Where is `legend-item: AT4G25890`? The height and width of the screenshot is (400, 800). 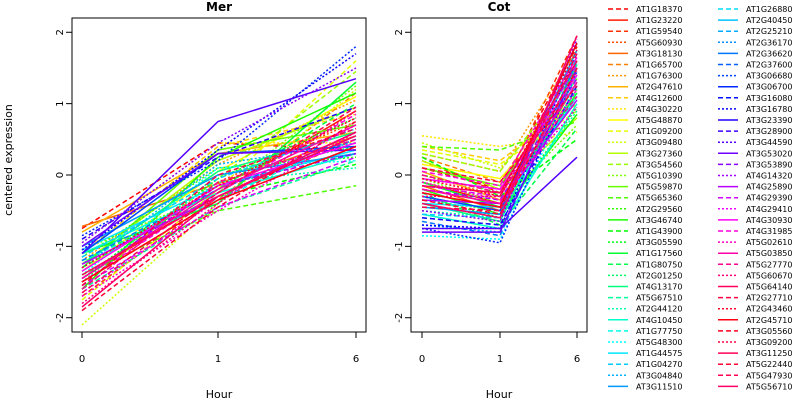 legend-item: AT4G25890 is located at coordinates (755, 187).